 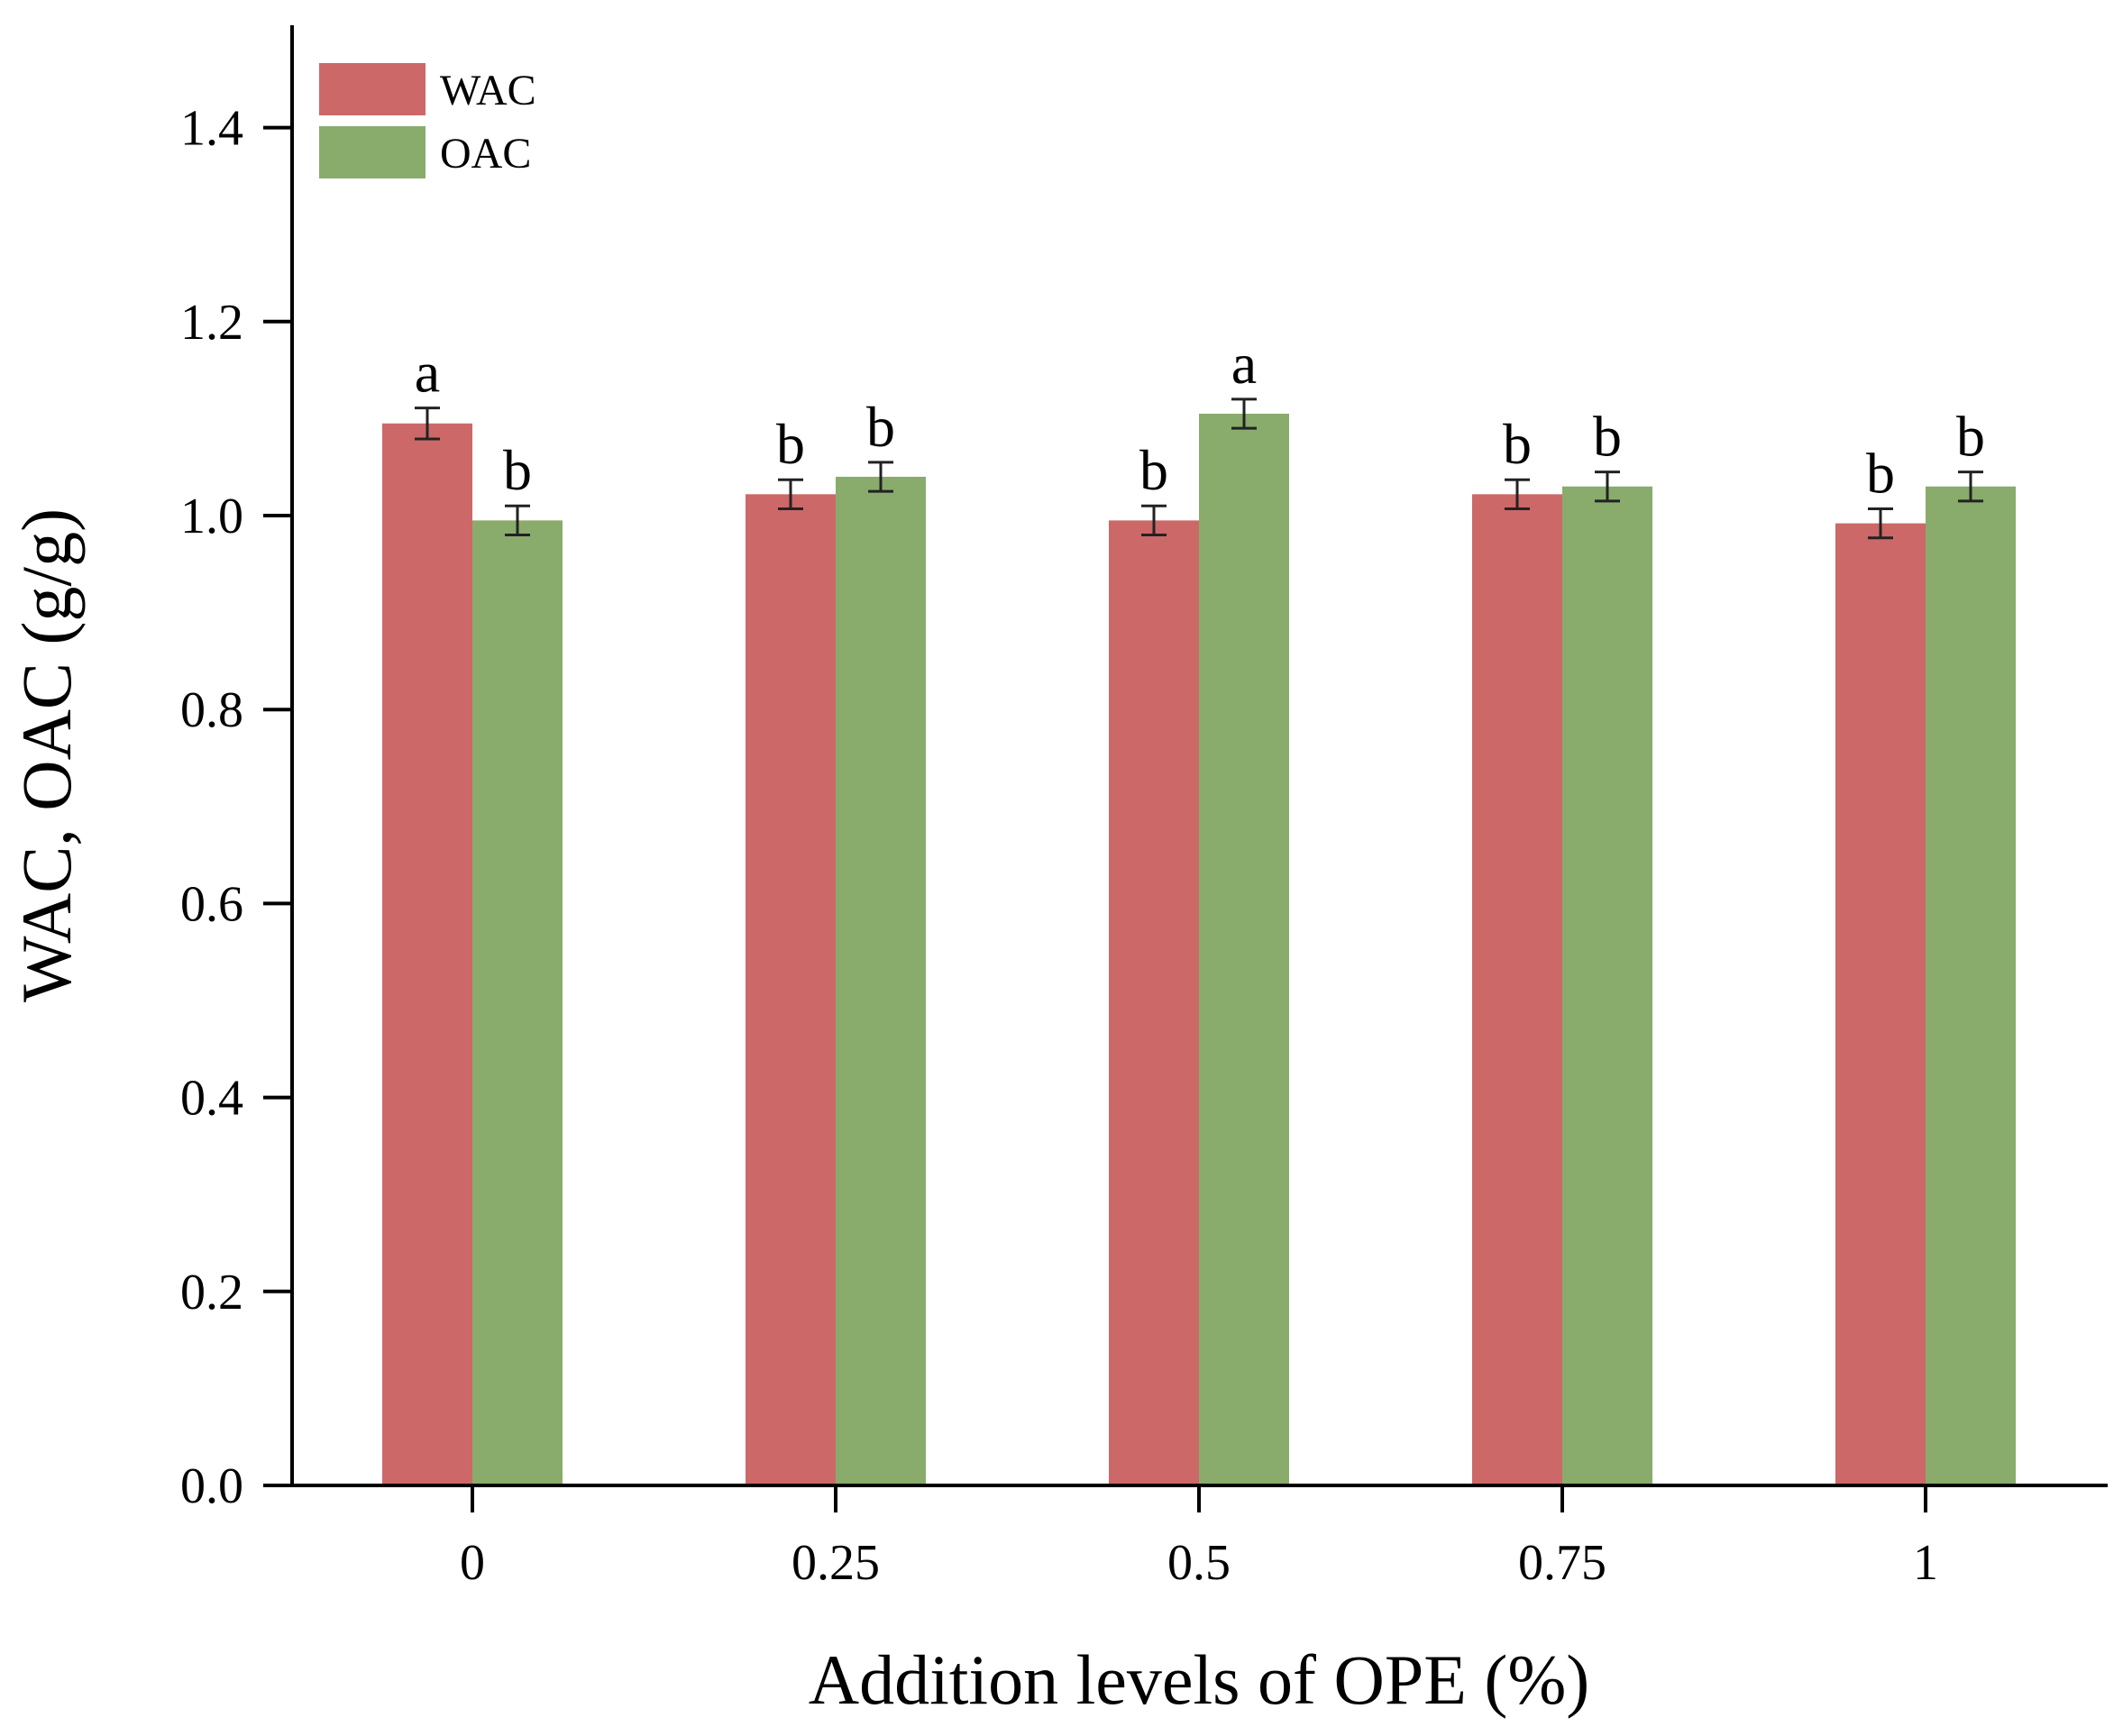 I want to click on y-tick-label: 1.0, so click(x=212, y=516).